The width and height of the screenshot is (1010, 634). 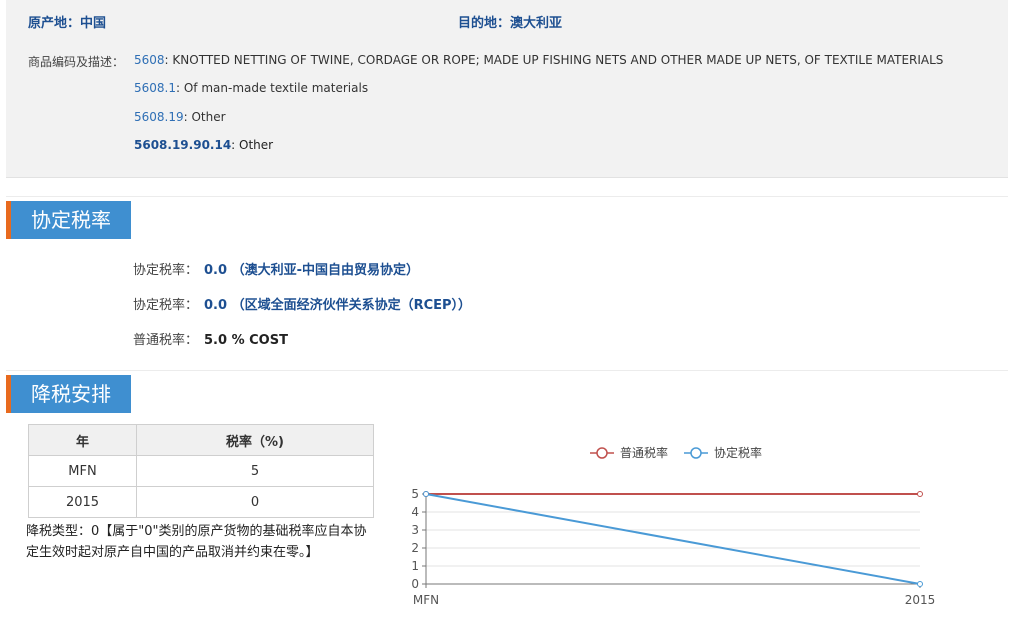 I want to click on hs-line-tariff-item: 5608.19.90.14: Other, so click(x=203, y=145).